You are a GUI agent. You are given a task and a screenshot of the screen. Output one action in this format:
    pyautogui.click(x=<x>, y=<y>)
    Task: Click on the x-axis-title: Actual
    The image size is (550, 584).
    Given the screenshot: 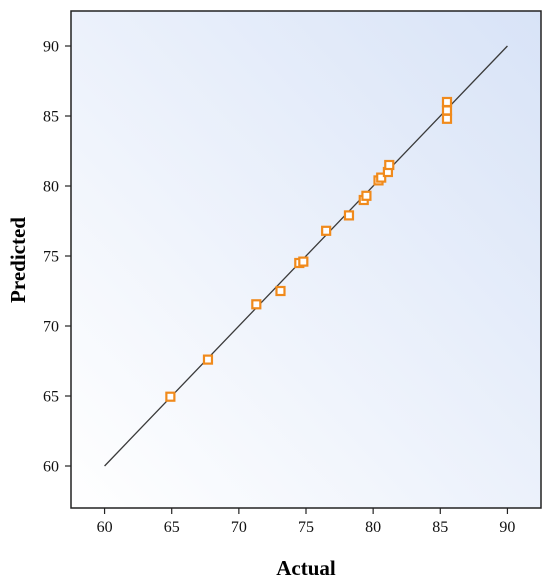 What is the action you would take?
    pyautogui.click(x=306, y=568)
    